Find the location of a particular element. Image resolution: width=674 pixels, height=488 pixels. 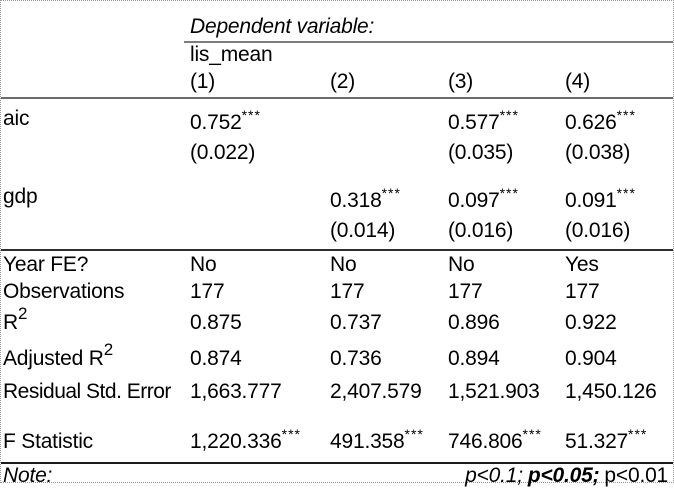

rse-3: 1,521.903 is located at coordinates (494, 391).